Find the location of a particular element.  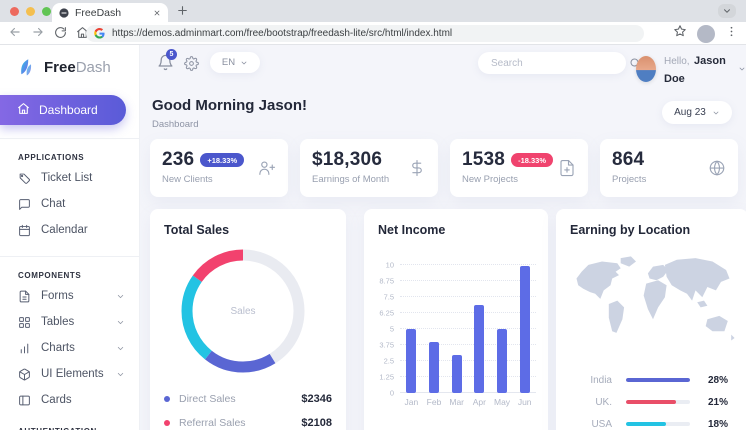

location-row: India 28% is located at coordinates (649, 380).